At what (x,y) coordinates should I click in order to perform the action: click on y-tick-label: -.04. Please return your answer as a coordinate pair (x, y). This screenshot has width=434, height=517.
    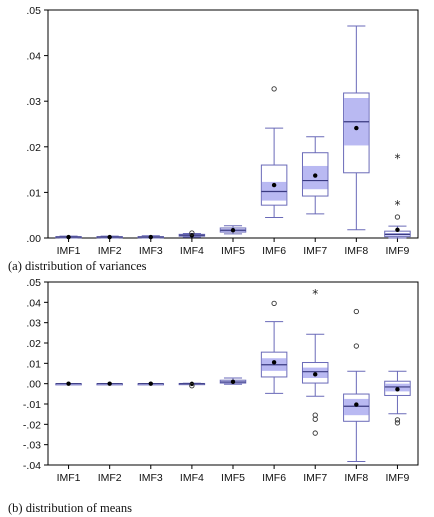
    Looking at the image, I should click on (32, 466).